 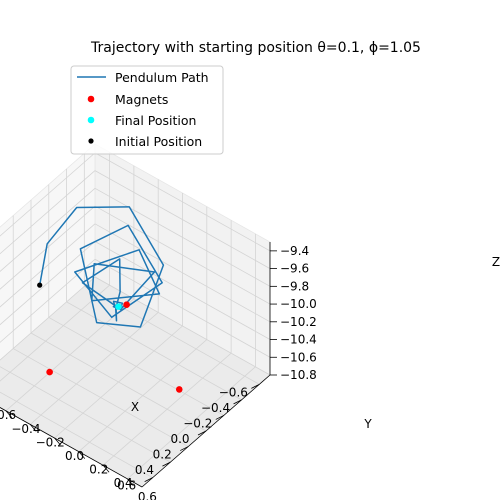 What do you see at coordinates (496, 262) in the screenshot?
I see `z-axis-label: Z` at bounding box center [496, 262].